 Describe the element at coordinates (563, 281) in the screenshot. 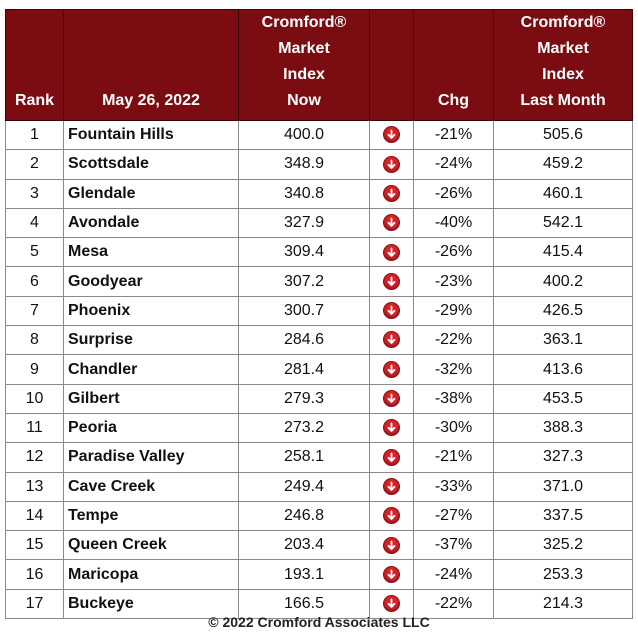

I see `index-last-month-cell: 400.2` at that location.